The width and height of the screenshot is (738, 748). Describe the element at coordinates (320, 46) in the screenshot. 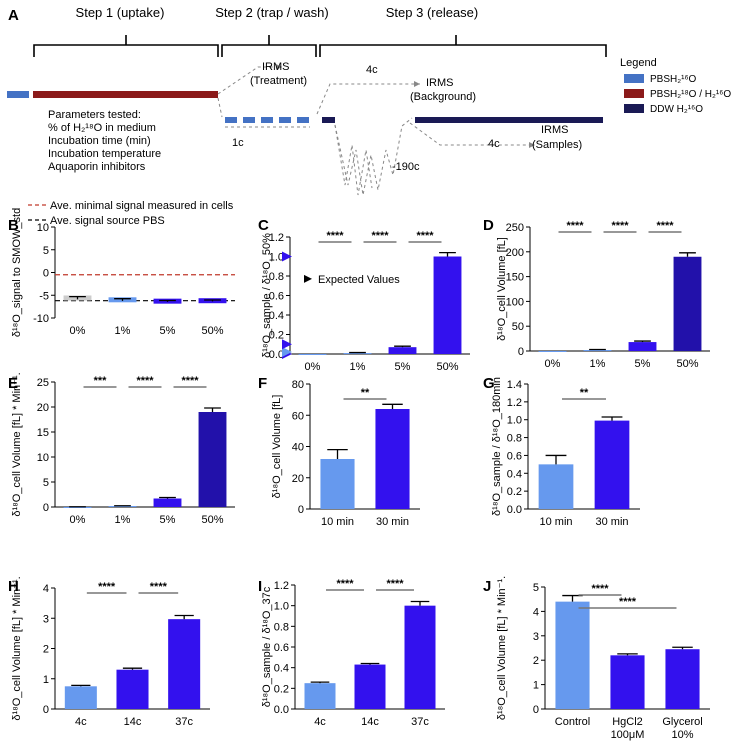

I see `step-braces` at that location.